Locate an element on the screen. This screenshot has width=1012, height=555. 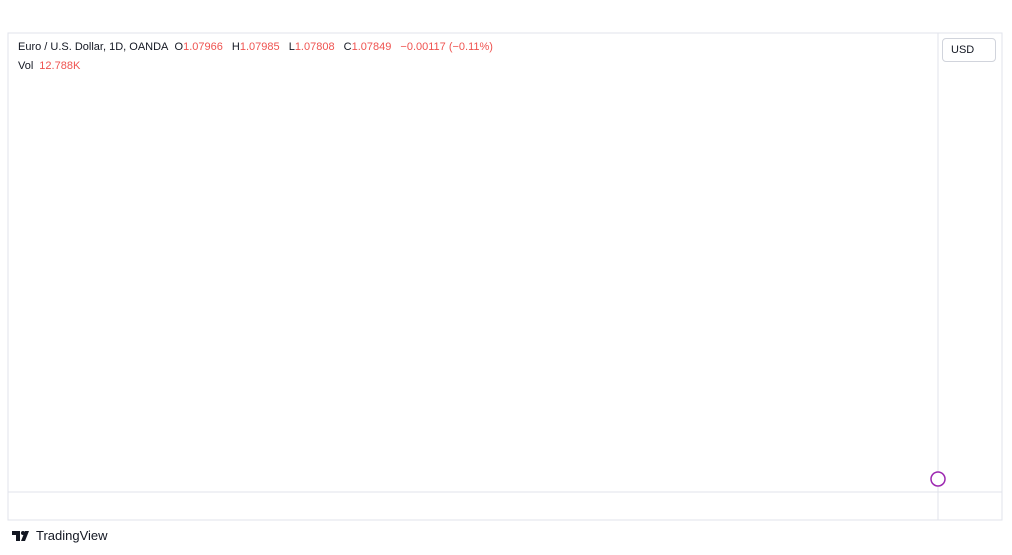
currency-button: USD is located at coordinates (969, 50).